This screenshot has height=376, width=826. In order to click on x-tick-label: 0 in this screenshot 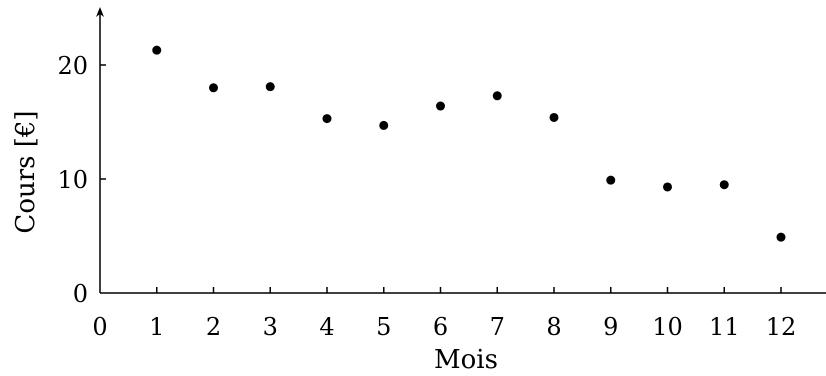, I will do `click(99, 327)`.